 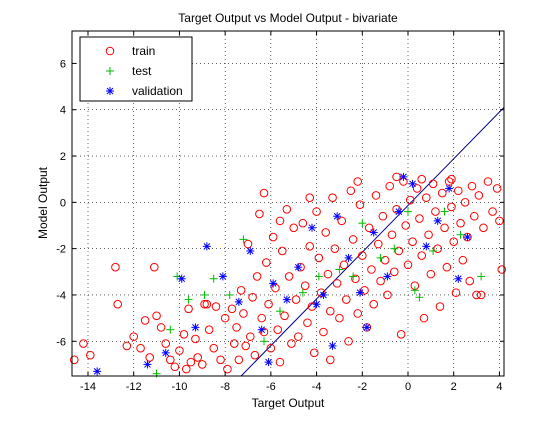 What do you see at coordinates (157, 91) in the screenshot?
I see `legend-label-validation: validation` at bounding box center [157, 91].